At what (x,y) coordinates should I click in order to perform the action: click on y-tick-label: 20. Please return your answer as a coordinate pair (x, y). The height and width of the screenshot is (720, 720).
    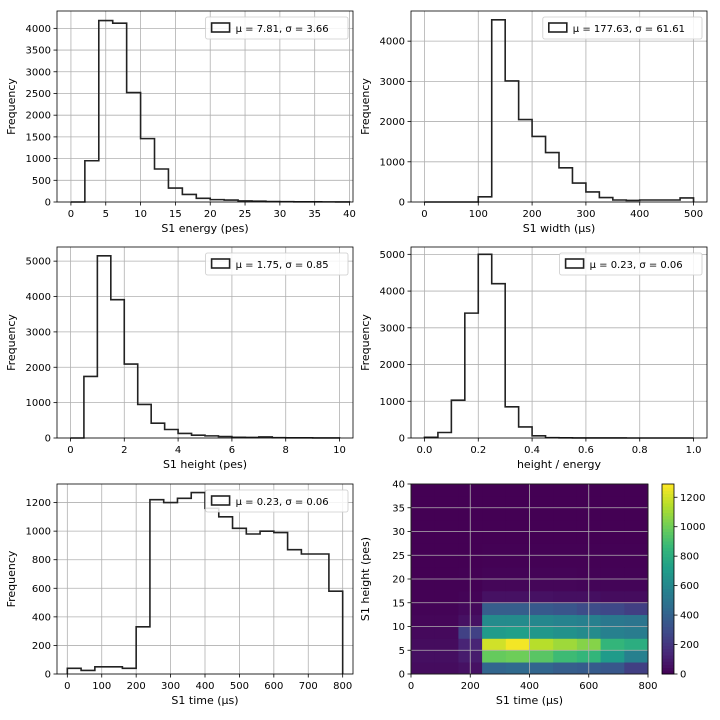
    Looking at the image, I should click on (398, 580).